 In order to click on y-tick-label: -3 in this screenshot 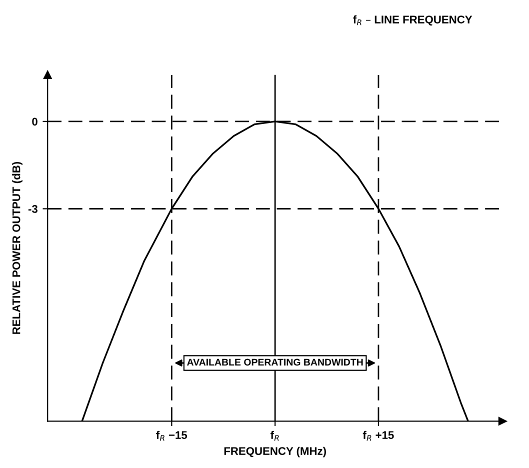, I will do `click(33, 209)`.